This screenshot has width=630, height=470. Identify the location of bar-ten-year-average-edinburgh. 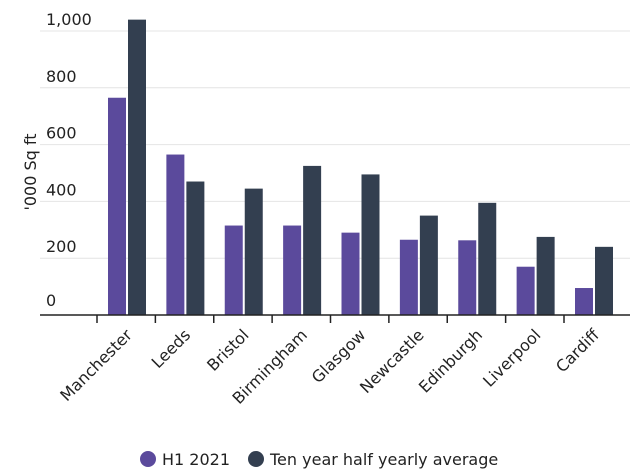
(487, 258).